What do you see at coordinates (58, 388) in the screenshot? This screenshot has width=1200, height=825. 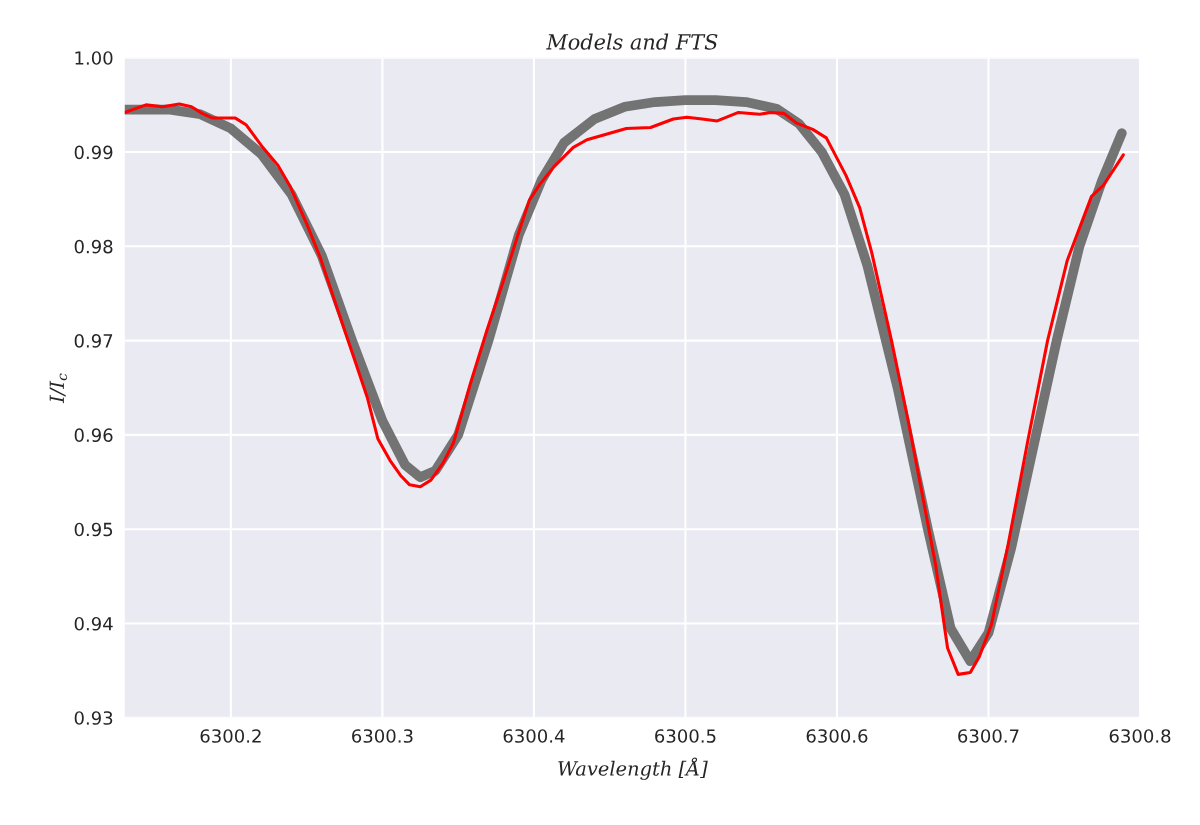 I see `y-axis-title: I/I$_{c}$` at bounding box center [58, 388].